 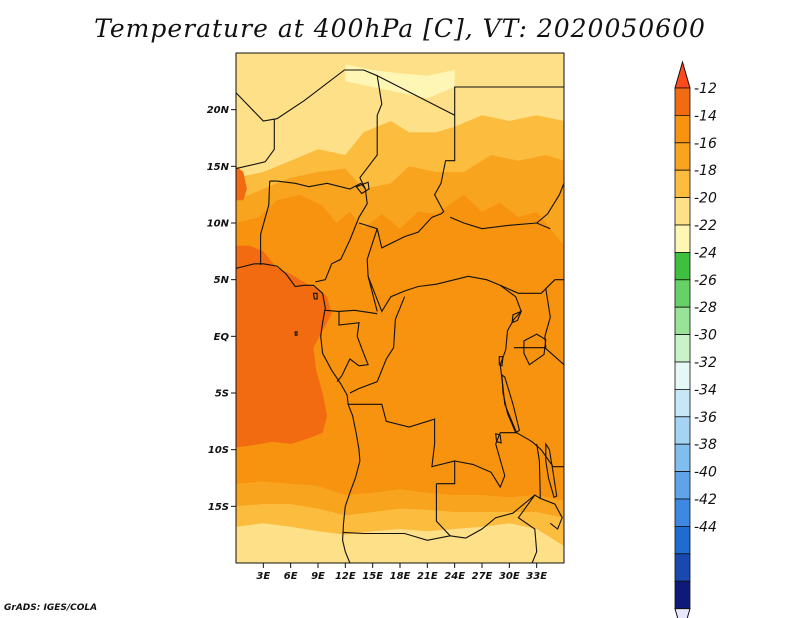 I want to click on latitude-axis: 20N 15N 10N 5N EQ 5S 10S 15S, so click(x=221, y=309).